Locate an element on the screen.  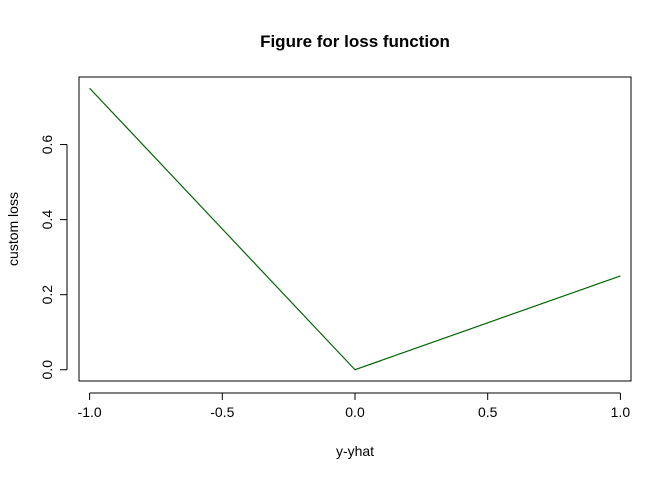
x-tick-label: 0.5 is located at coordinates (488, 412).